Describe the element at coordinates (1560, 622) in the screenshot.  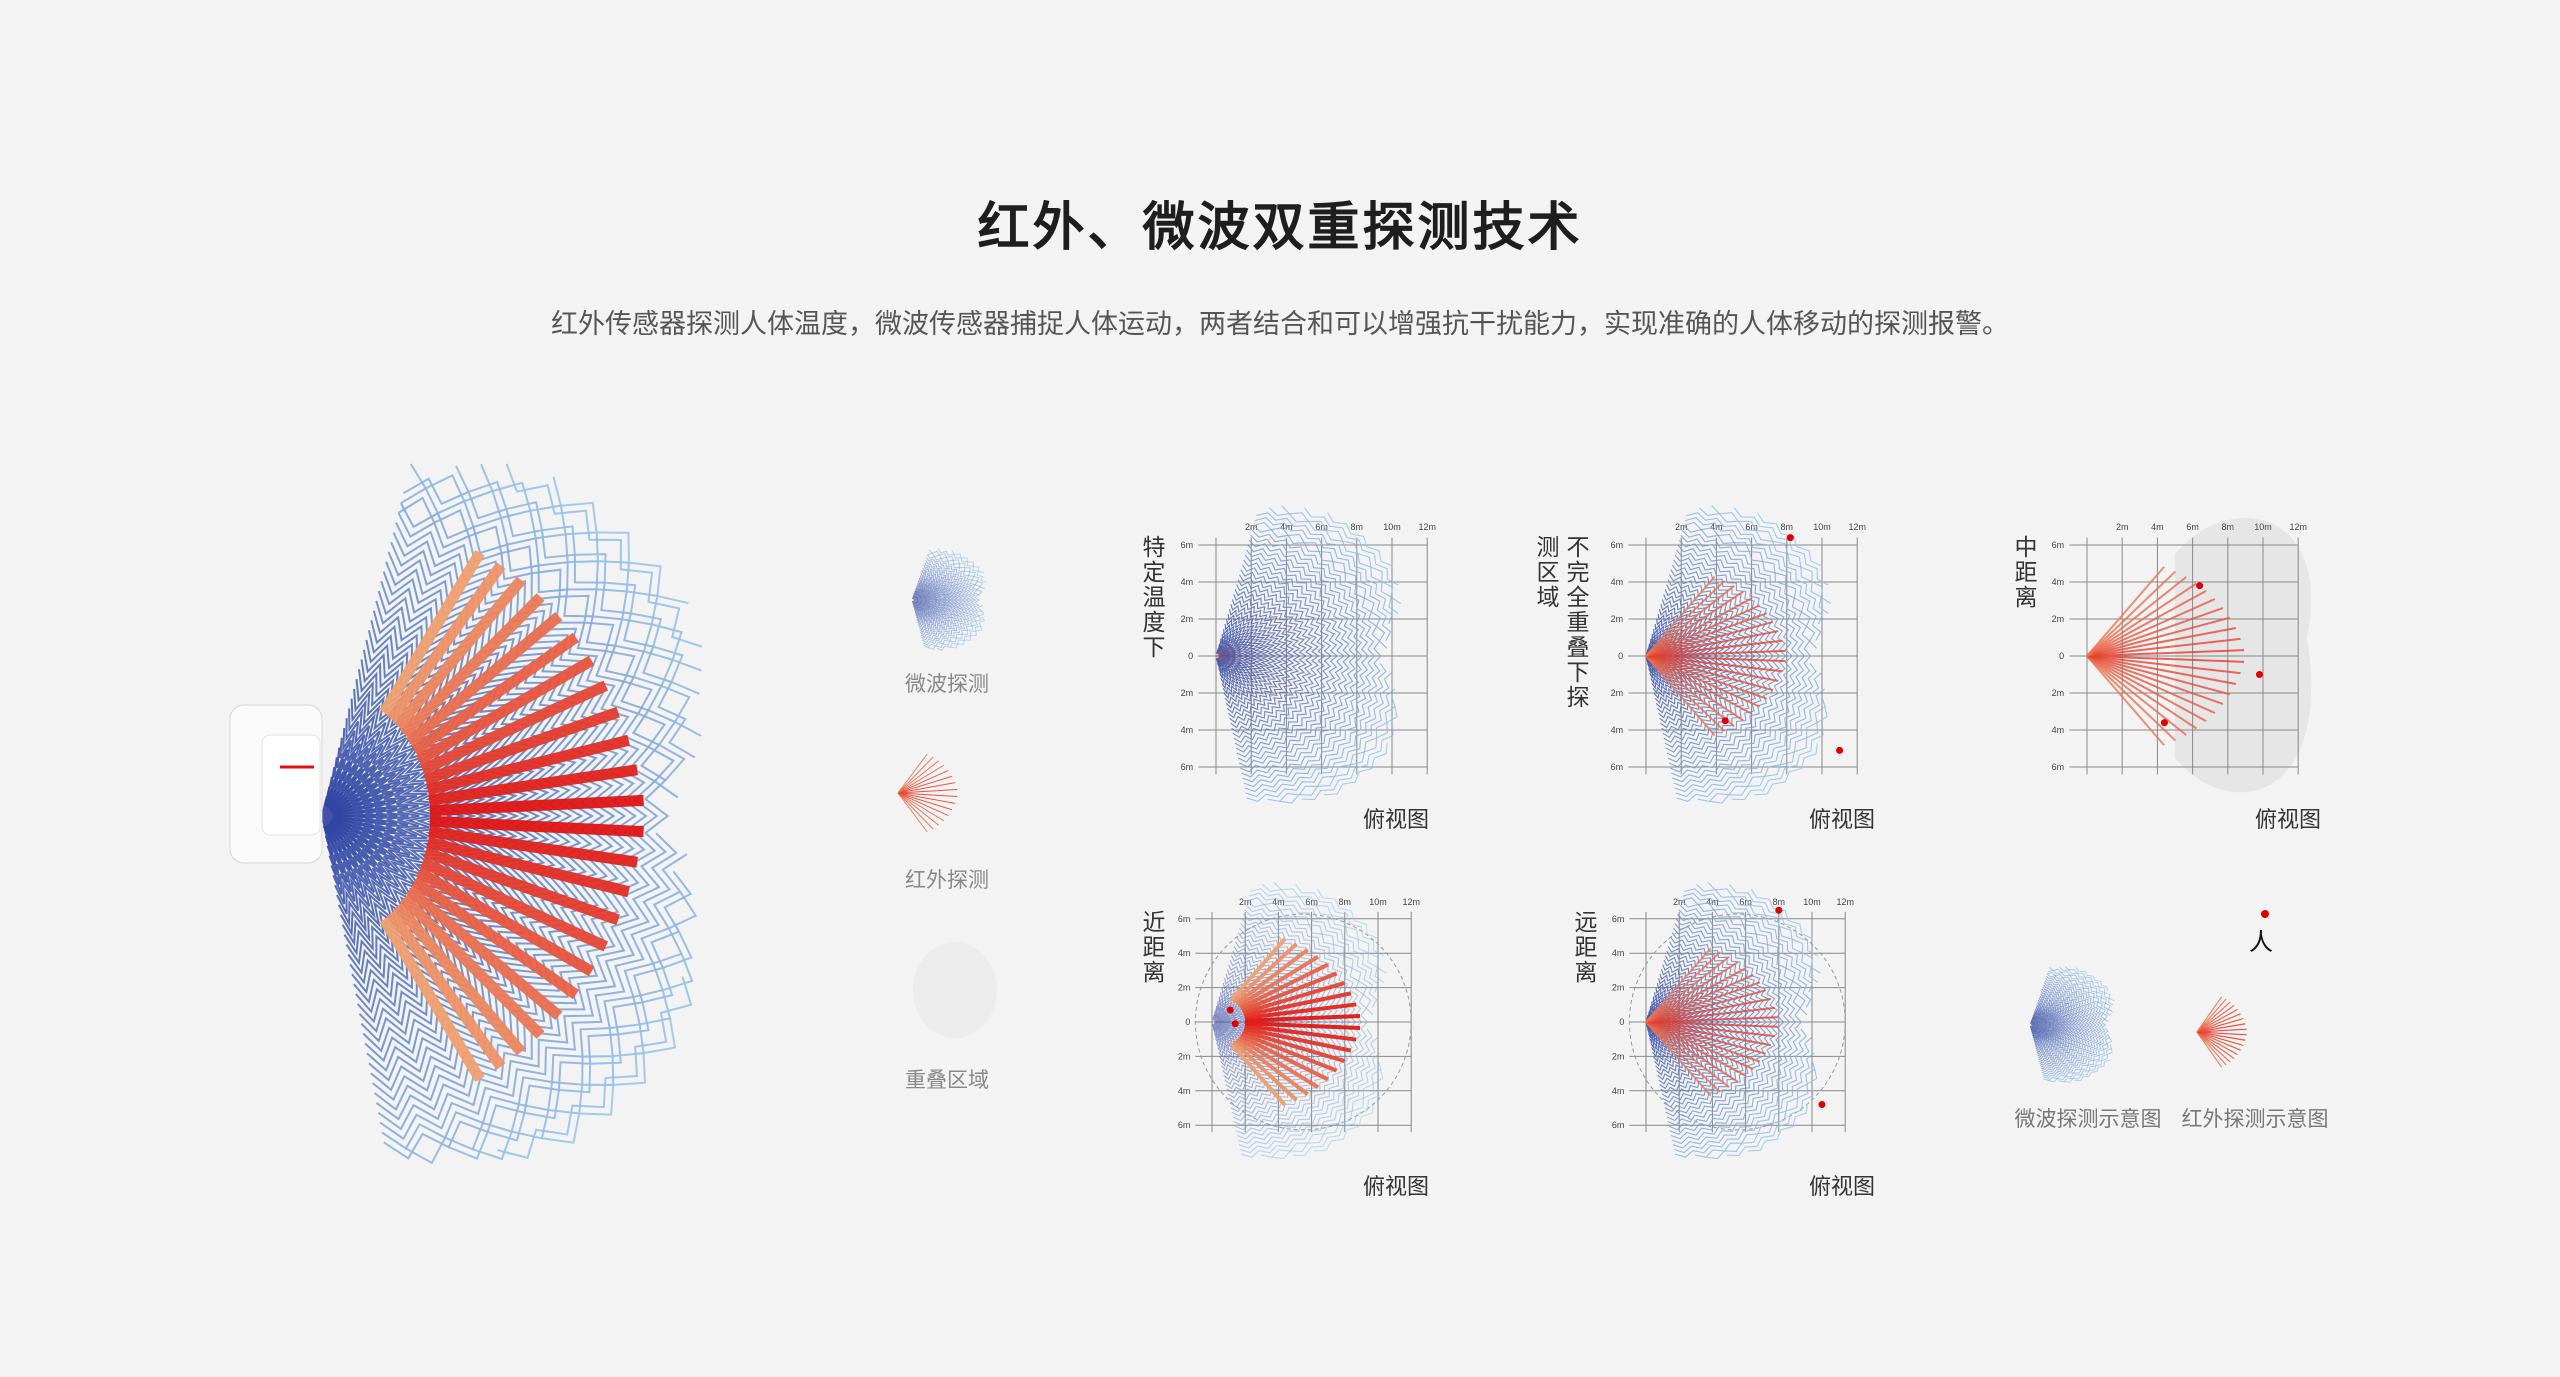
I see `chart-2-label: 不完全重叠下探测区域` at that location.